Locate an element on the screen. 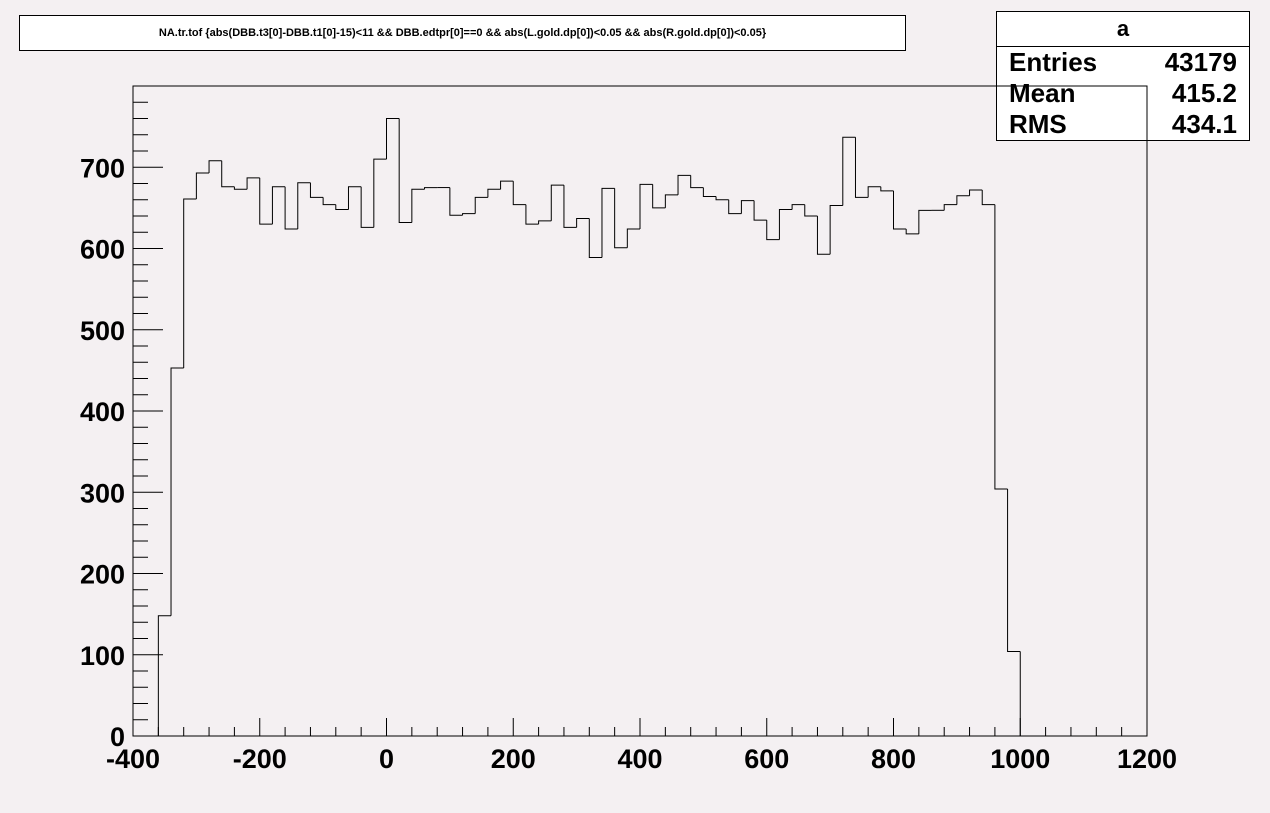 The image size is (1270, 813). stats-box: a Entries 43179 Mean 415.2 RMS 434.1 is located at coordinates (1123, 76).